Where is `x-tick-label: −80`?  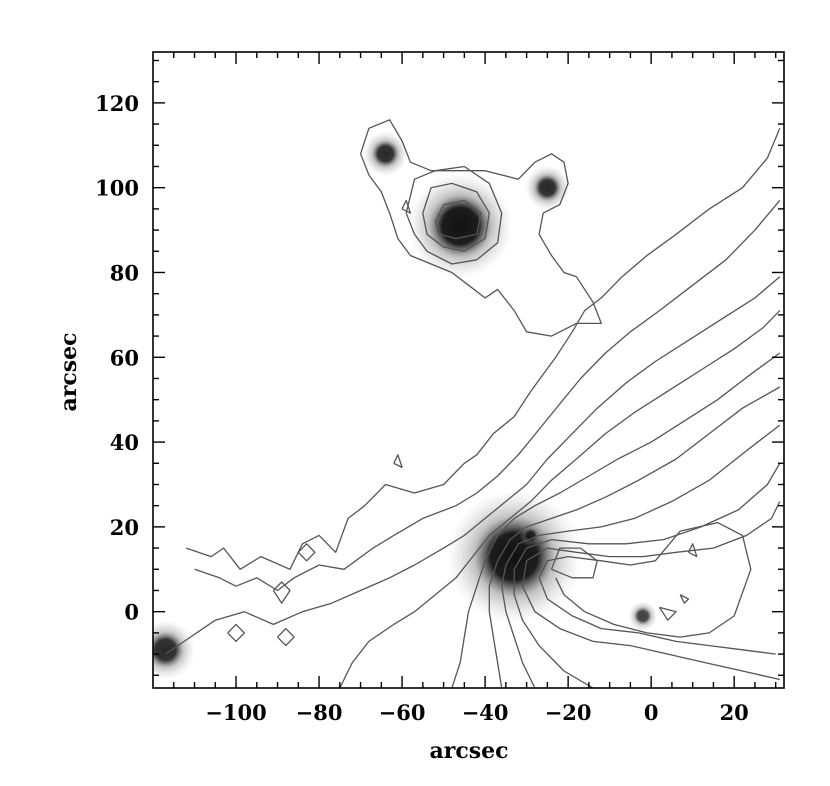
x-tick-label: −80 is located at coordinates (319, 712).